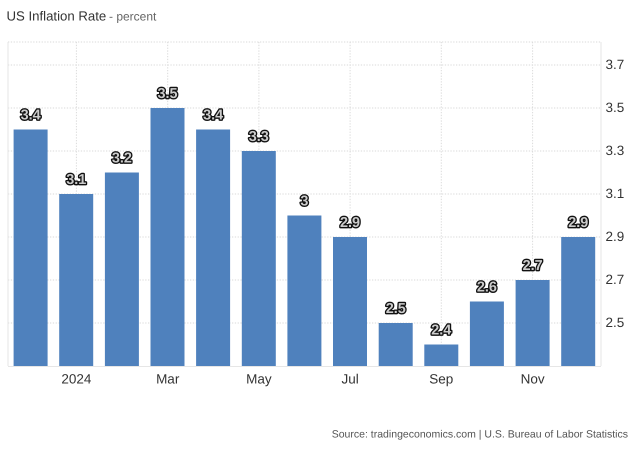 This screenshot has width=641, height=450. Describe the element at coordinates (441, 379) in the screenshot. I see `svg-text: Sep` at that location.